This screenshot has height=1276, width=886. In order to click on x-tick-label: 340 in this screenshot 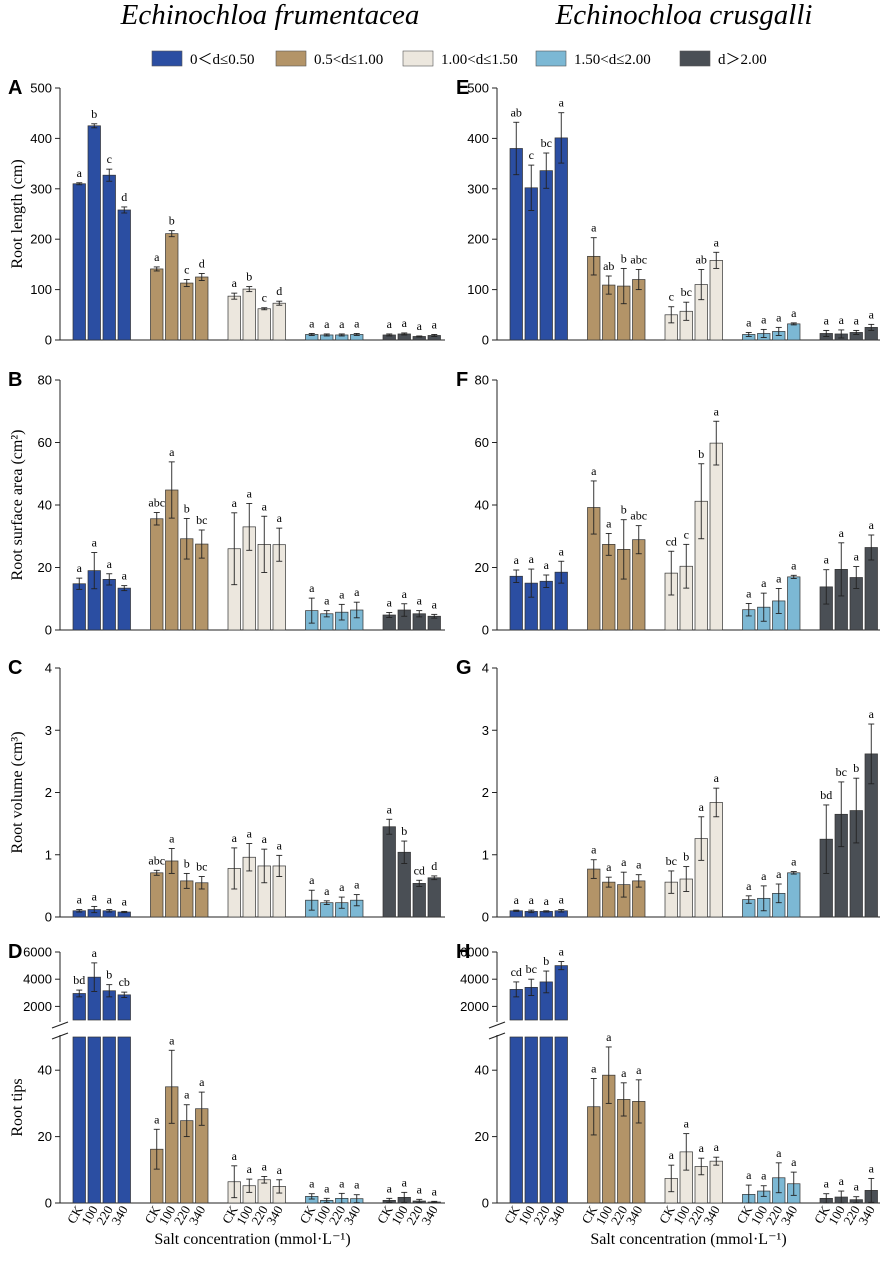, I will do `click(711, 1215)`.